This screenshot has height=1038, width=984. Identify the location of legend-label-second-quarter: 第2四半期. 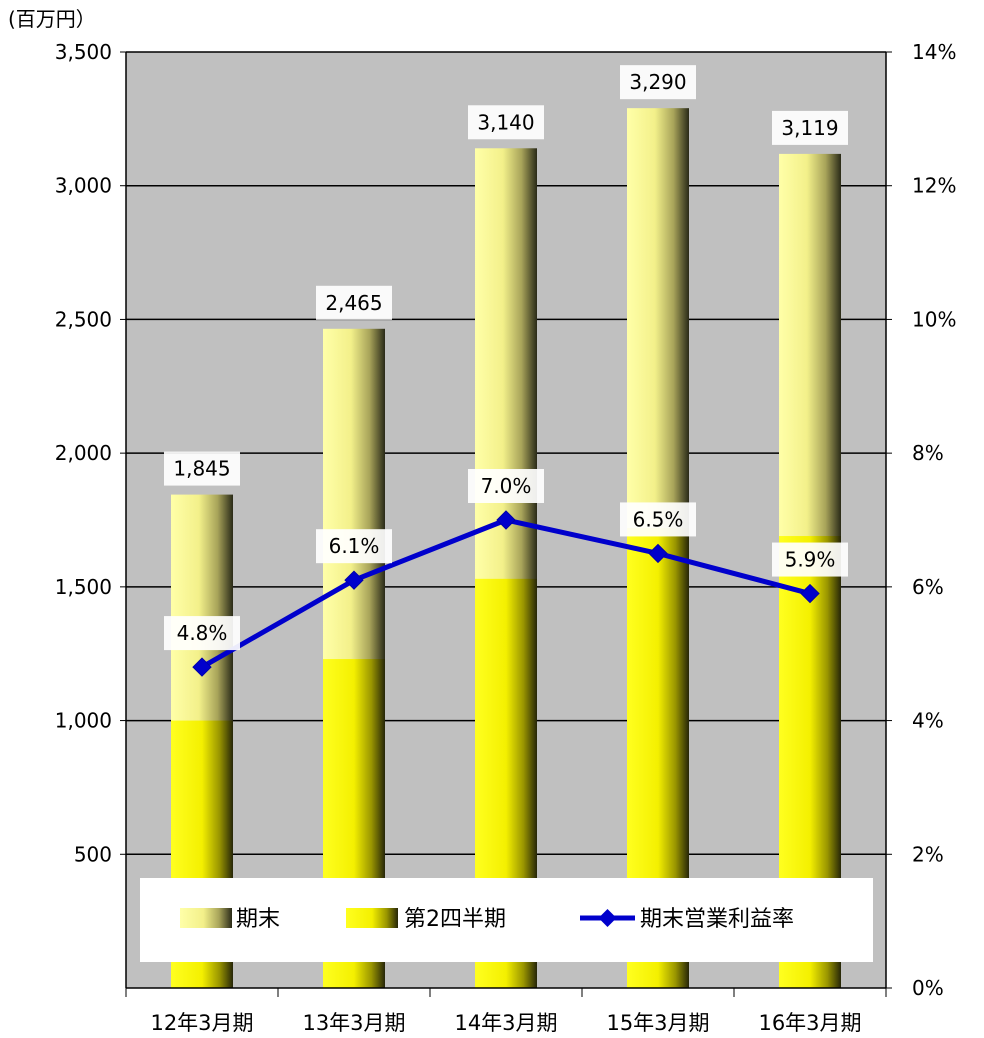
(455, 919).